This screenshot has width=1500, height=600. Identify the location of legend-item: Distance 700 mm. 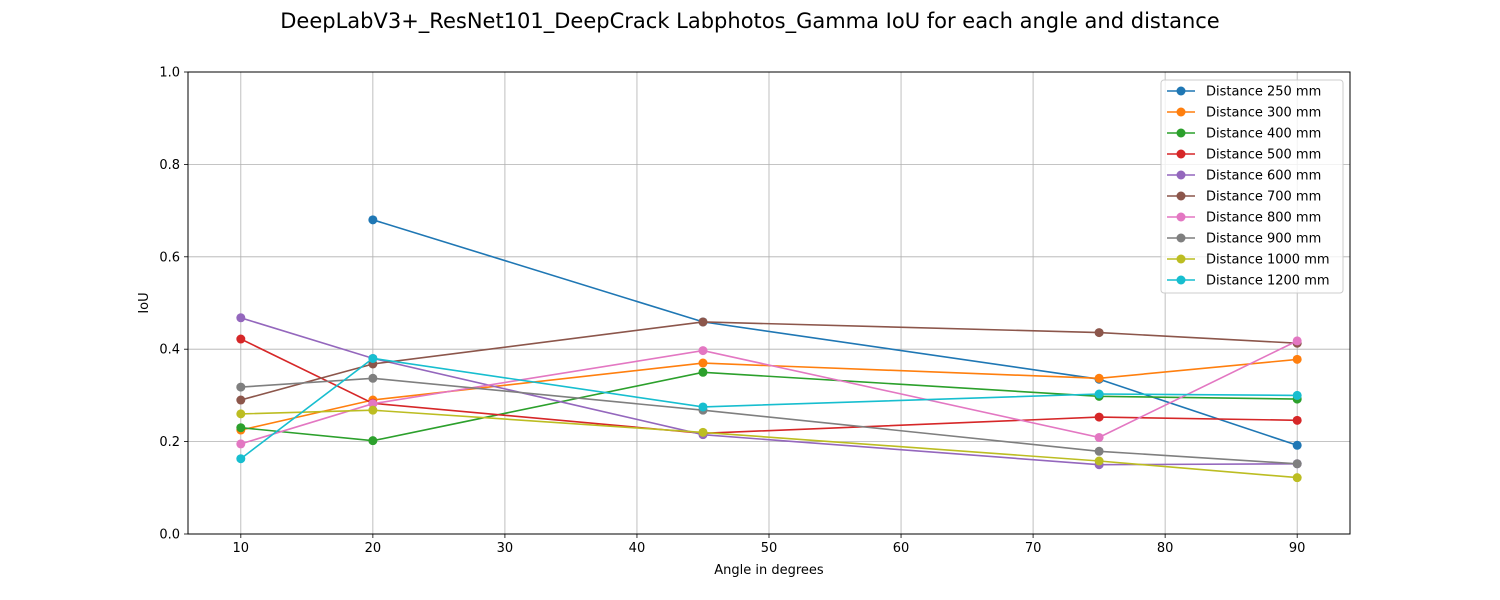
(1244, 197).